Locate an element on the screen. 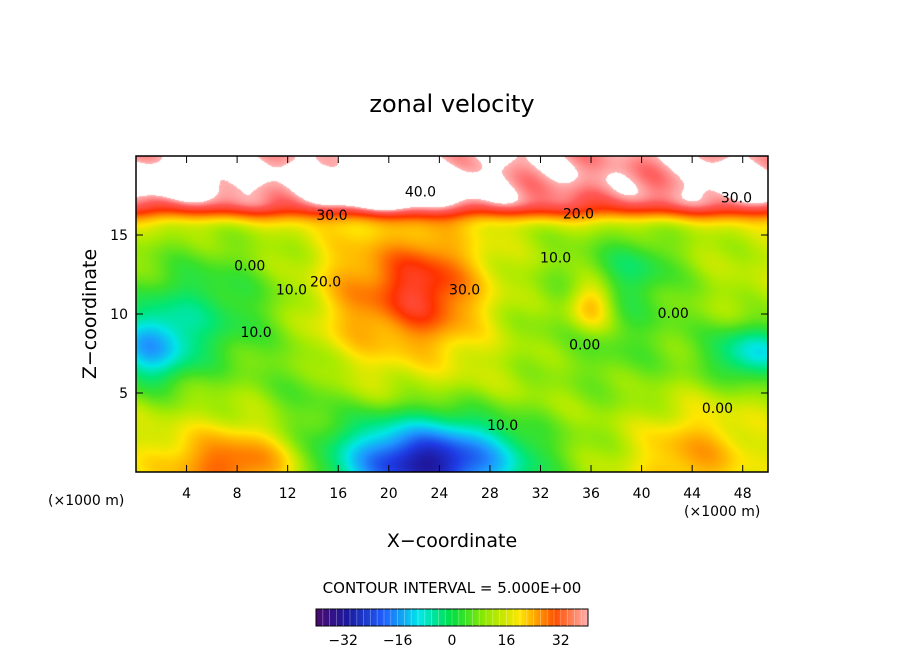 The width and height of the screenshot is (904, 654). x-tick-label: 40 is located at coordinates (642, 494).